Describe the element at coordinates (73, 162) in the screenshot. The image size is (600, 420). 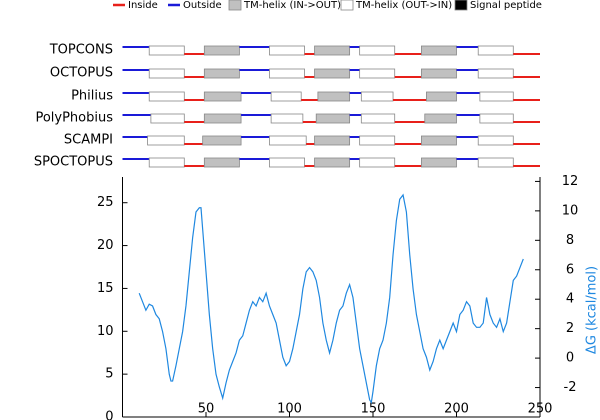
I see `method-label: SPOCTOPUS` at that location.